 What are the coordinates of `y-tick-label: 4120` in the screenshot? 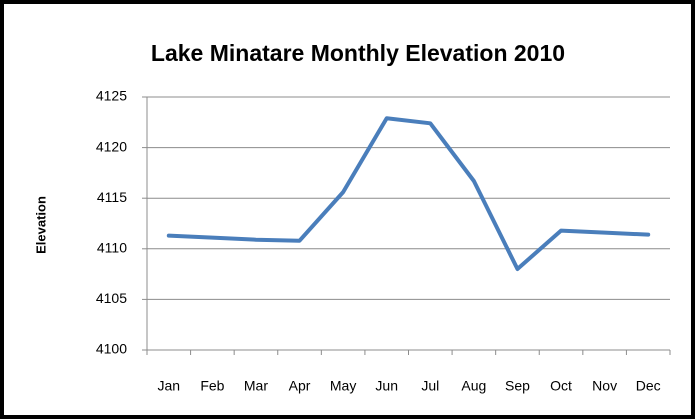 It's located at (111, 146).